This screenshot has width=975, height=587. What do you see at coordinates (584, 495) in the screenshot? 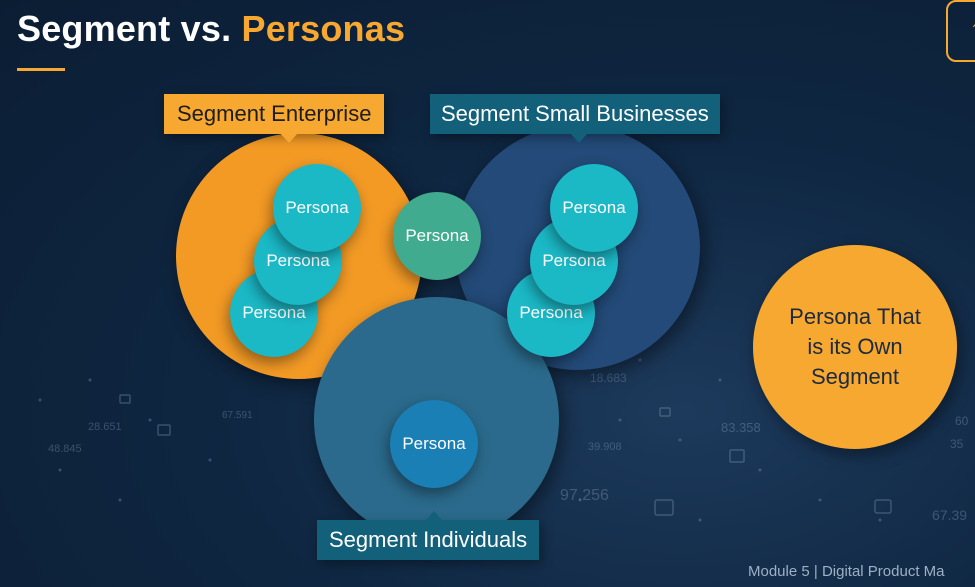
I see `bg-number: 97.256` at bounding box center [584, 495].